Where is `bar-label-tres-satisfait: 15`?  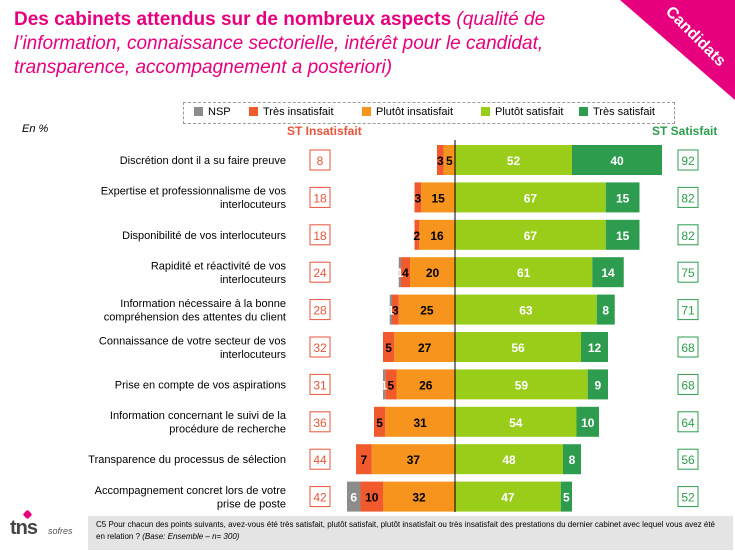
bar-label-tres-satisfait: 15 is located at coordinates (623, 236).